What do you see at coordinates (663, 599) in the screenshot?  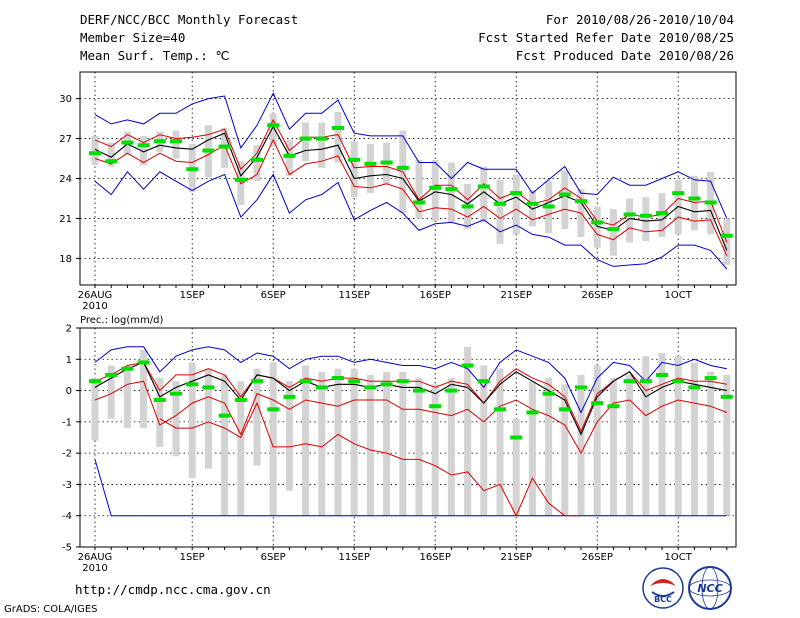 I see `bcc-logo-text: BCC` at bounding box center [663, 599].